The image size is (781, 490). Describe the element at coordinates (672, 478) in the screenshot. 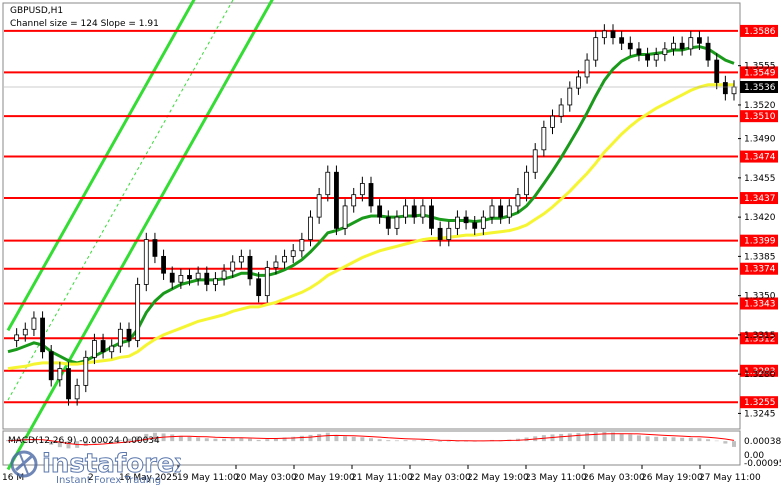

I see `x-tick-label-9: 26 May 19:00` at that location.